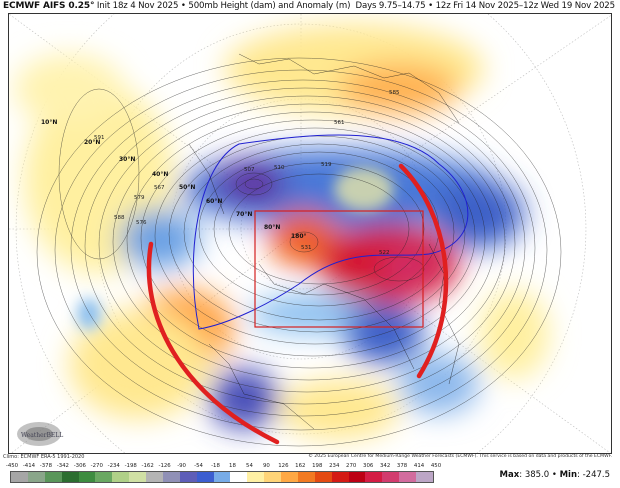  I want to click on colorbar-tick-label: -54, so click(198, 466).